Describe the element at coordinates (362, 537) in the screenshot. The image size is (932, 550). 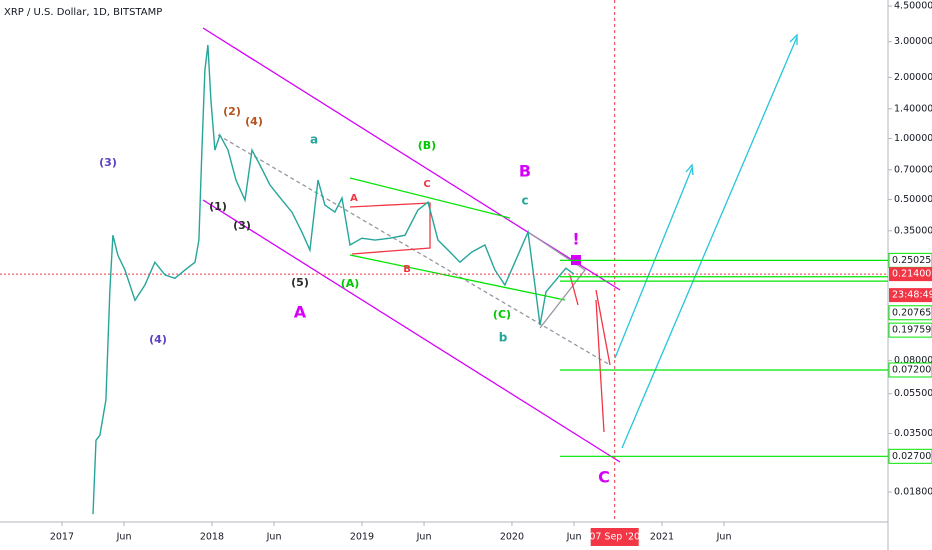
I see `x-tick-label: 2019` at that location.